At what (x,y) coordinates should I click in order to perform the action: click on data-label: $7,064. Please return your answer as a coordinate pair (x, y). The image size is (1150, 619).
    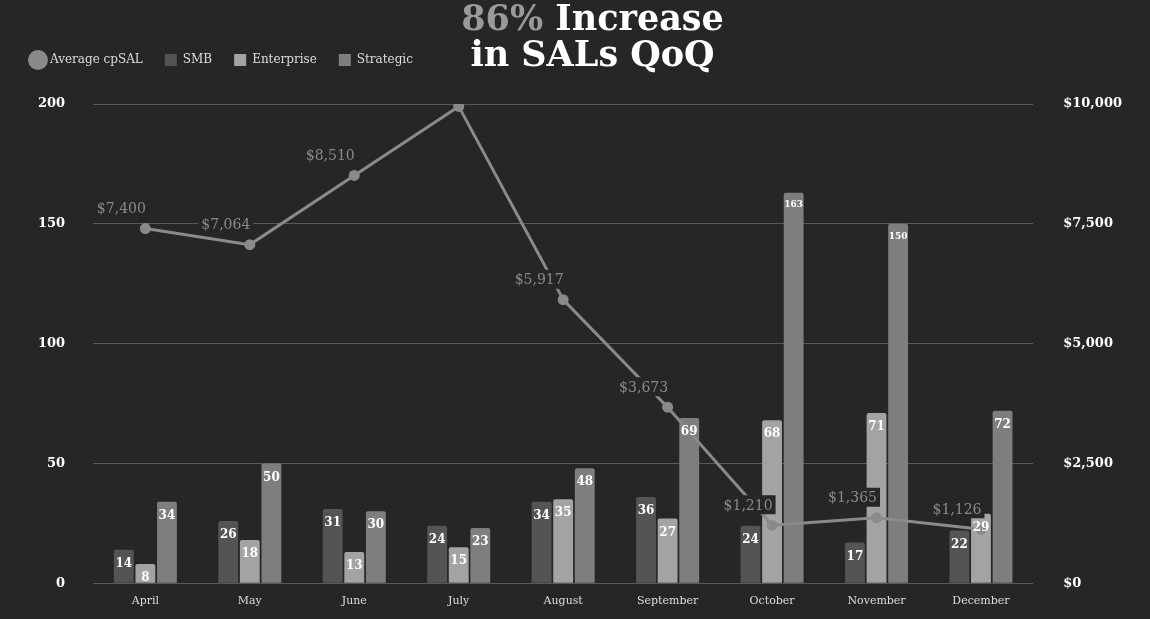
    Looking at the image, I should click on (226, 224).